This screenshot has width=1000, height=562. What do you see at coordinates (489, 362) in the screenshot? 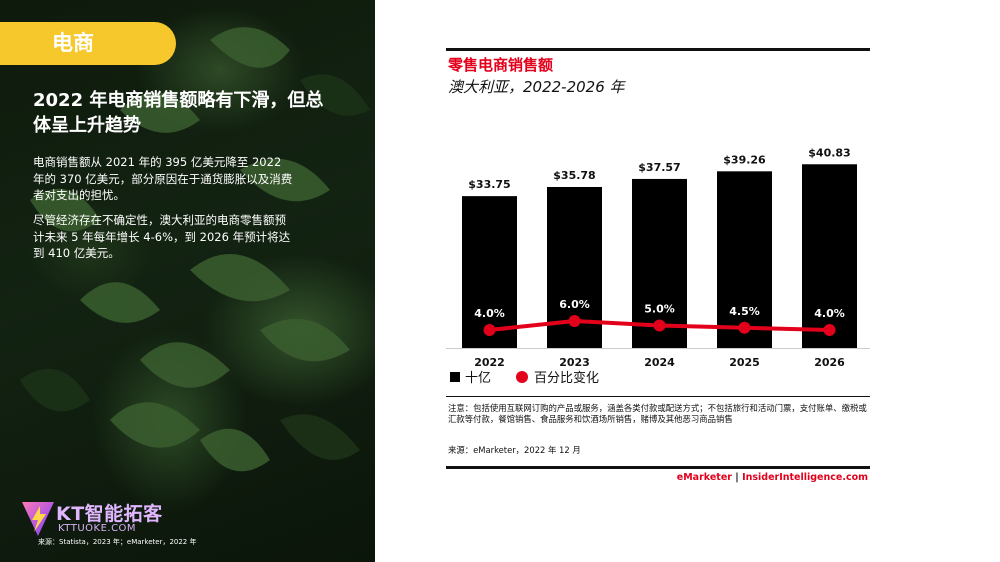
I see `x-tick-label: 2022` at bounding box center [489, 362].